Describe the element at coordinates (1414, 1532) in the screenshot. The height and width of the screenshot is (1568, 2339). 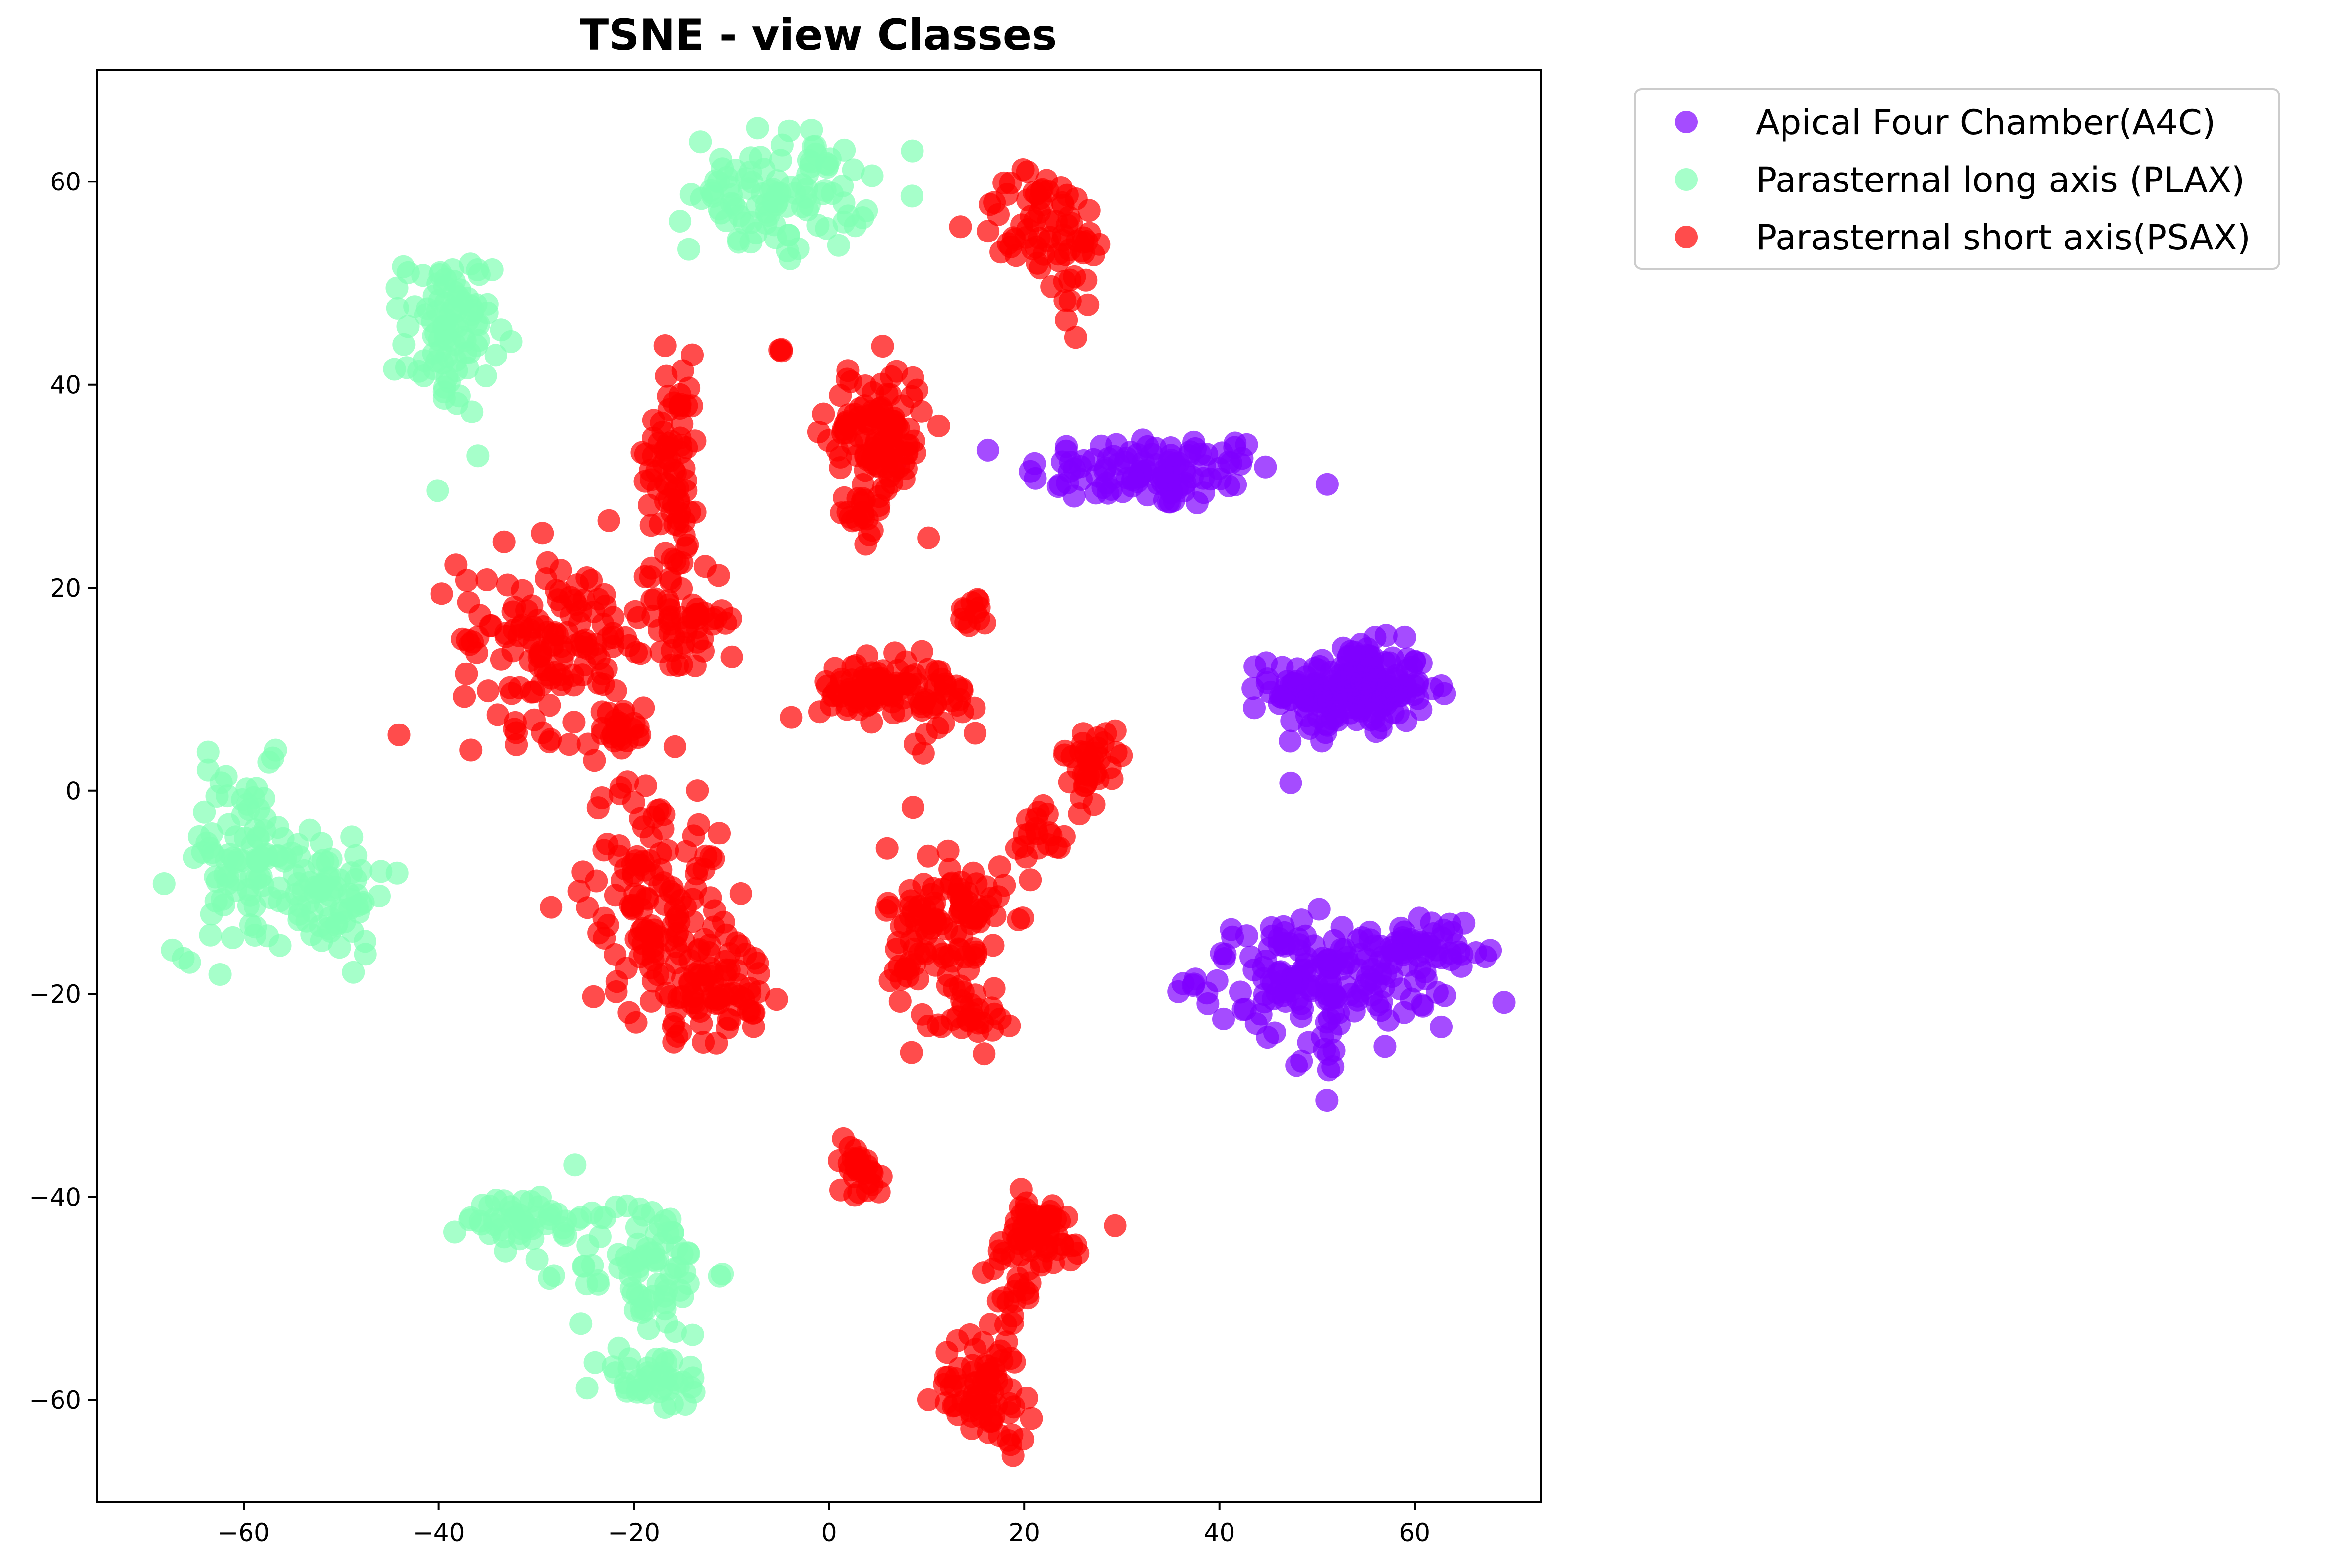
I see `x-tick-label: 60` at that location.